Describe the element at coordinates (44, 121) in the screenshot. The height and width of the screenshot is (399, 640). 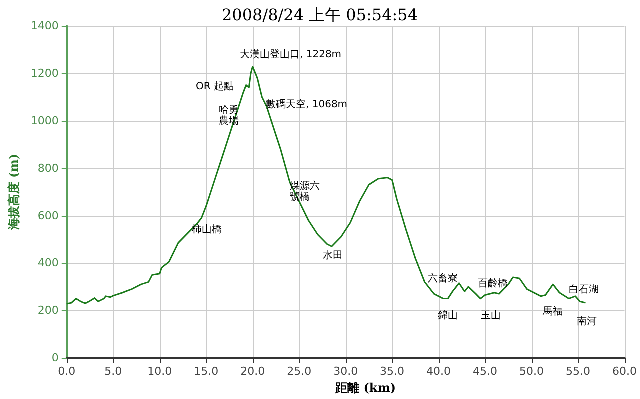
I see `y-tick-label: 1000` at that location.